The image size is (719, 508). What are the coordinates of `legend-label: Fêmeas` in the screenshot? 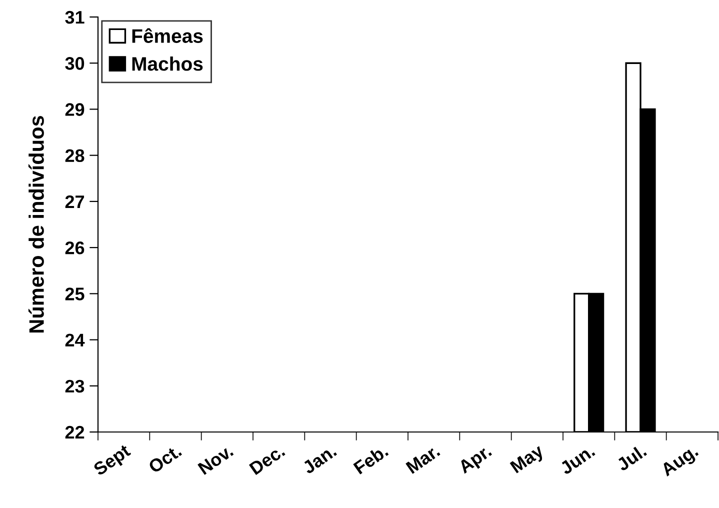 It's located at (167, 35).